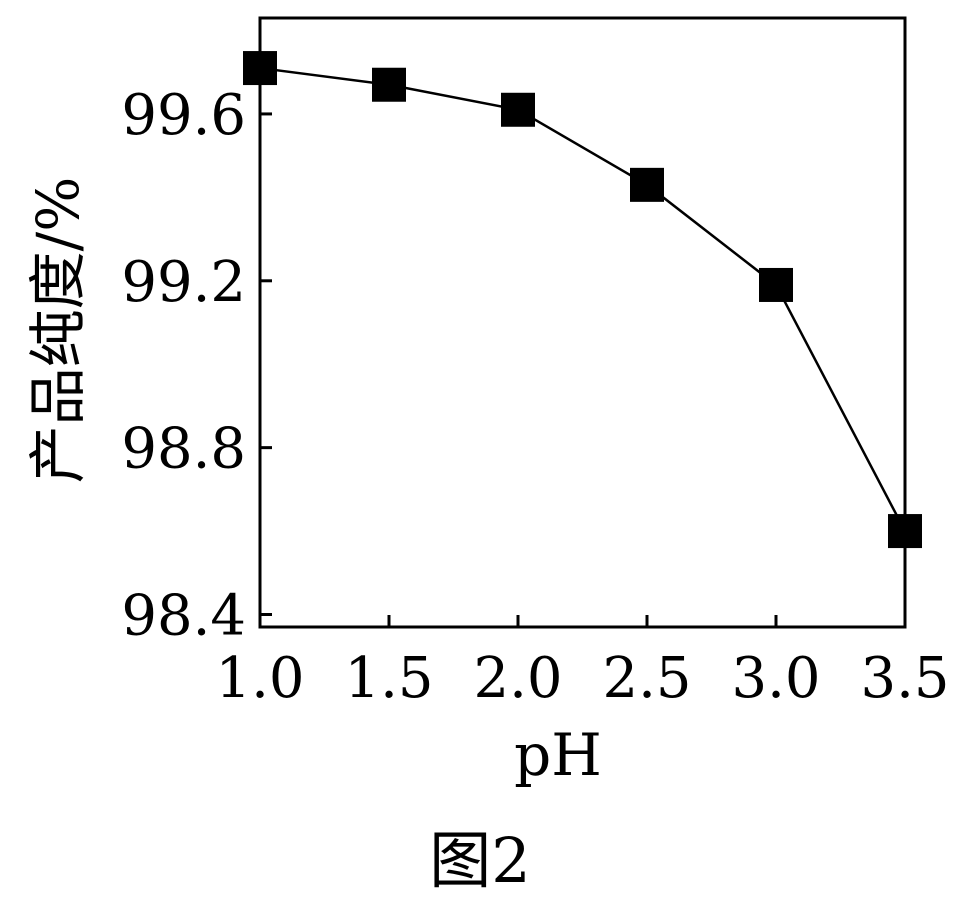  Describe the element at coordinates (582, 621) in the screenshot. I see `x-axis-ticks` at that location.